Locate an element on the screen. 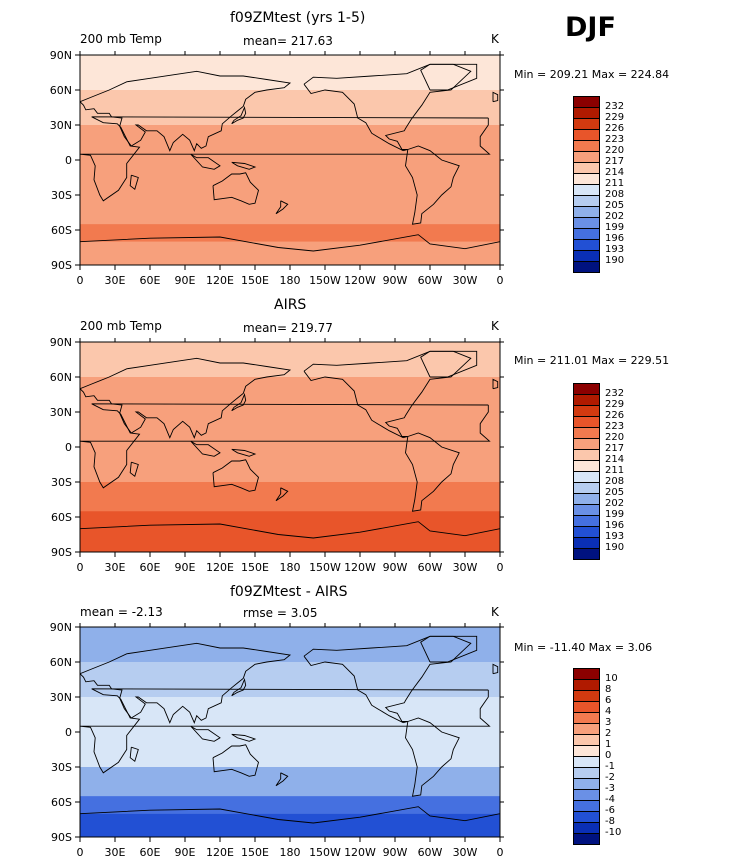 The height and width of the screenshot is (864, 733). y-tick-label: 60N is located at coordinates (61, 90).